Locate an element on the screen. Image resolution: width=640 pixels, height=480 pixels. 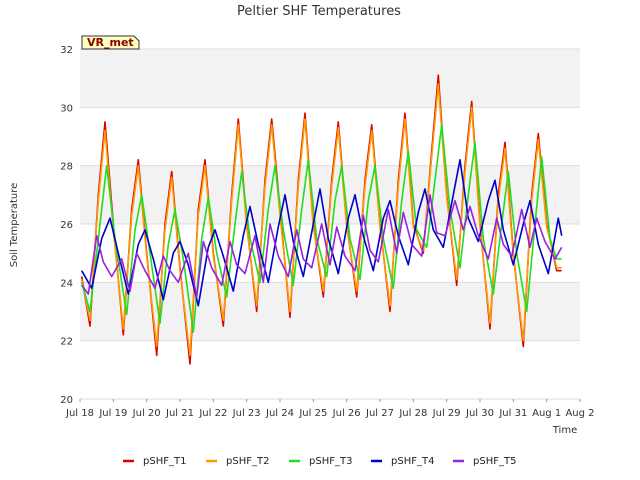
x-tick-label: Jul 18 is located at coordinates (79, 413).